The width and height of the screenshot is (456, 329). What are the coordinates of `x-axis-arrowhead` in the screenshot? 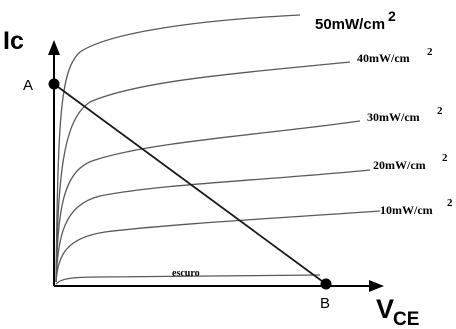 It's located at (376, 286).